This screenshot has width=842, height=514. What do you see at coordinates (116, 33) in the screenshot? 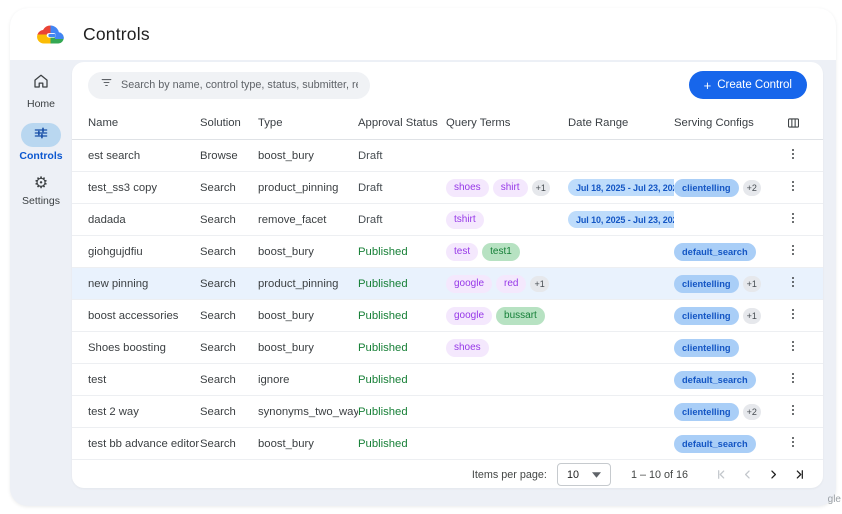
I see `page-title: Controls` at bounding box center [116, 33].